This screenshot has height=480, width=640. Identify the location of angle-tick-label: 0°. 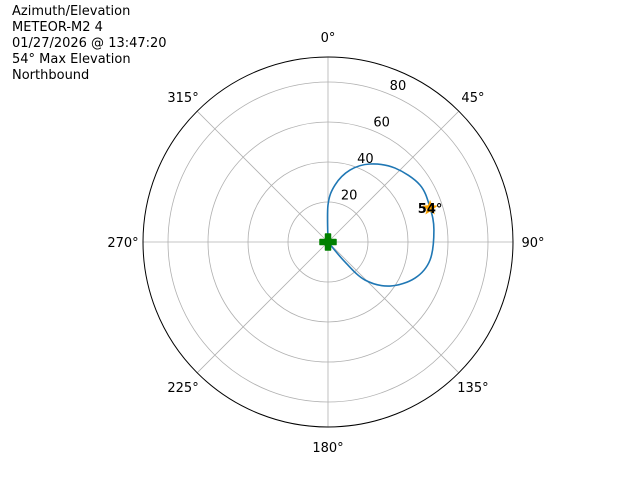
(328, 38).